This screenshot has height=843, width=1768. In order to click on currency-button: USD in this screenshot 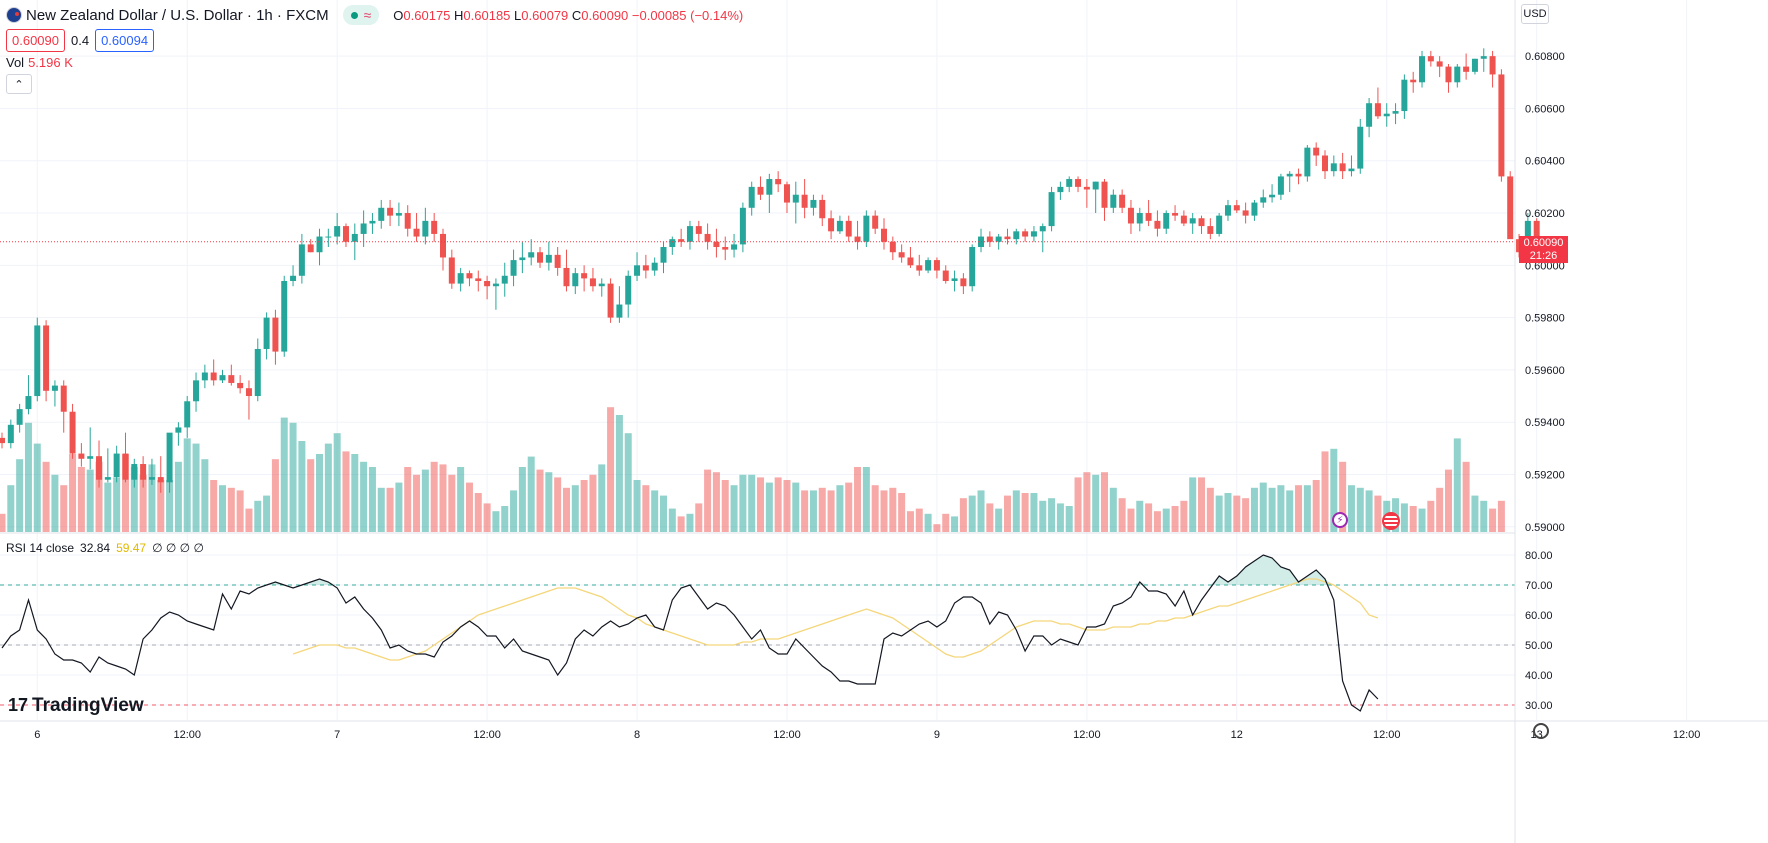, I will do `click(1535, 14)`.